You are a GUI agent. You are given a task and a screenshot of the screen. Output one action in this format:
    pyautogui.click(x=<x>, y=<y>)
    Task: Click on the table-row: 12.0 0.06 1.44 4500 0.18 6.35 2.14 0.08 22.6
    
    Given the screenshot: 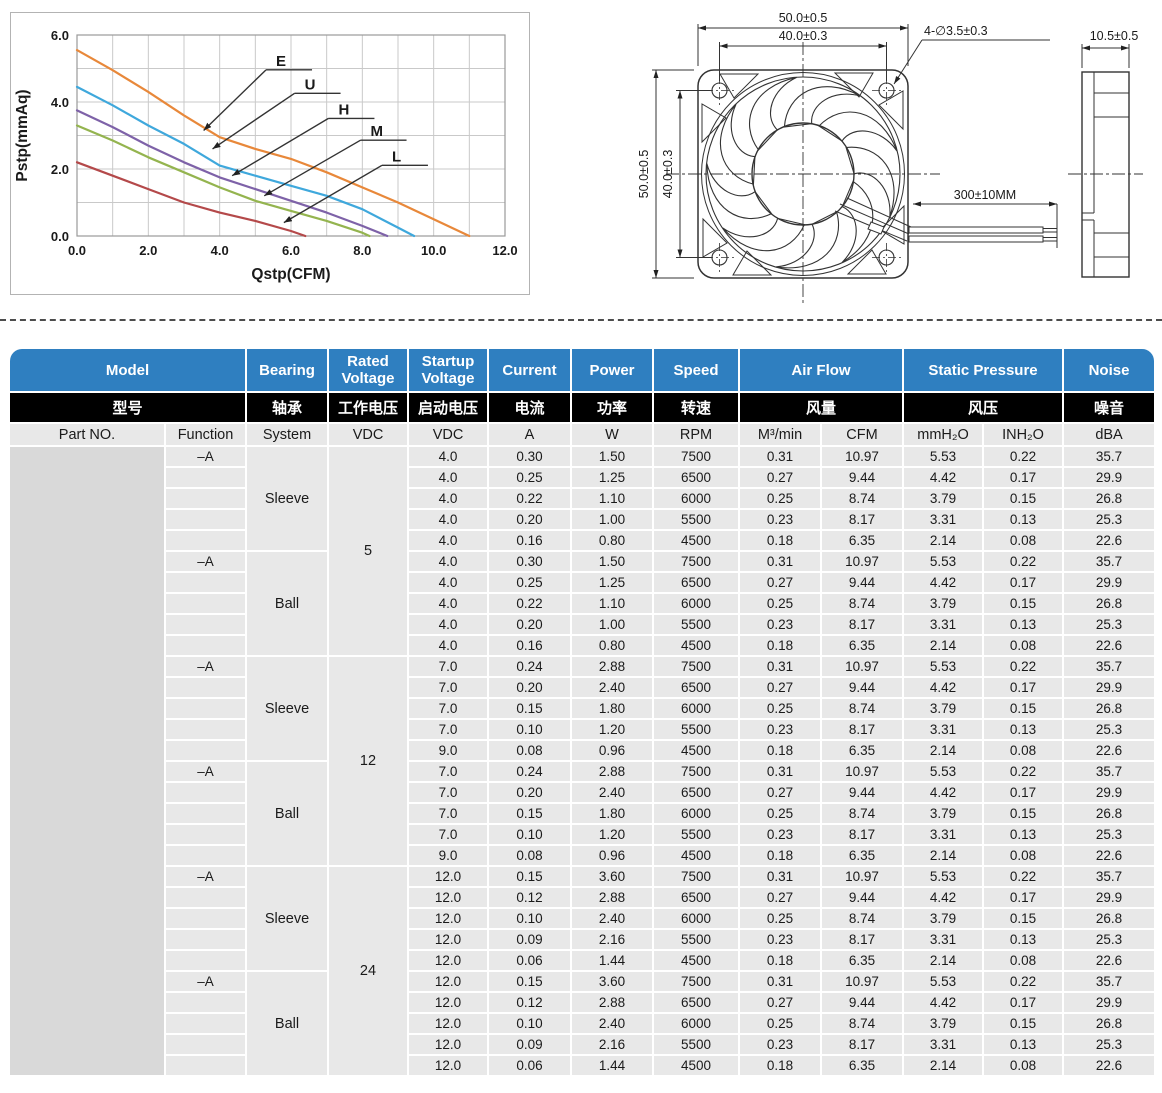 What is the action you would take?
    pyautogui.click(x=582, y=1065)
    